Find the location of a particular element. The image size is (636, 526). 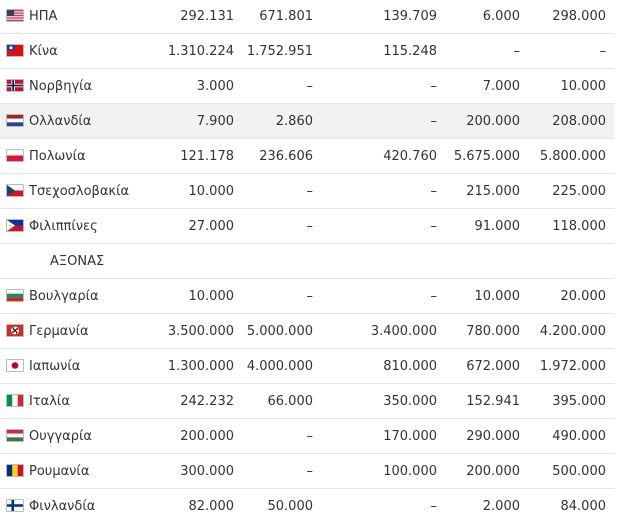

value-cell-5: – is located at coordinates (603, 51).